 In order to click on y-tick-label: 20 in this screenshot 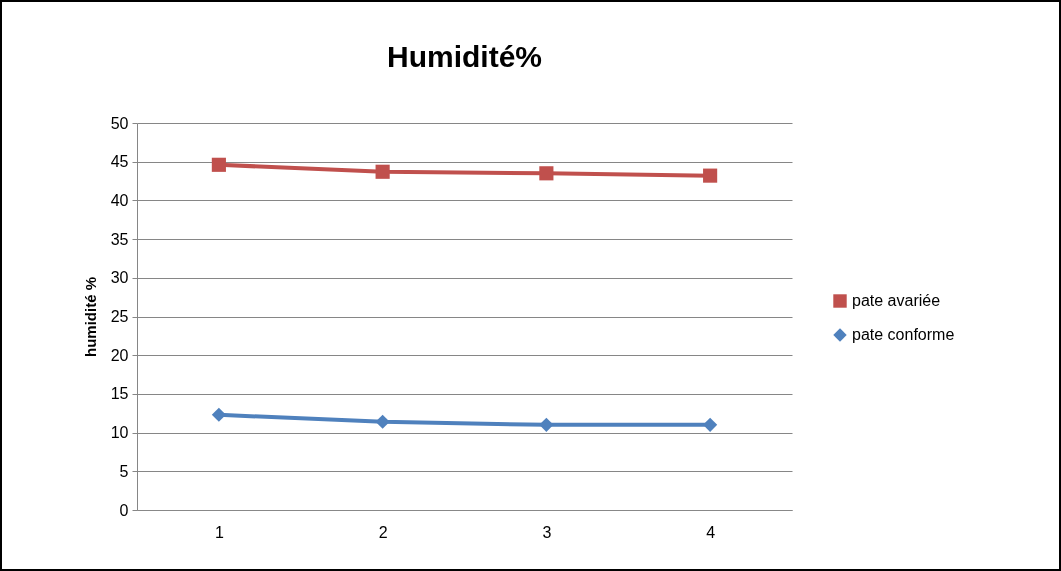, I will do `click(119, 355)`.